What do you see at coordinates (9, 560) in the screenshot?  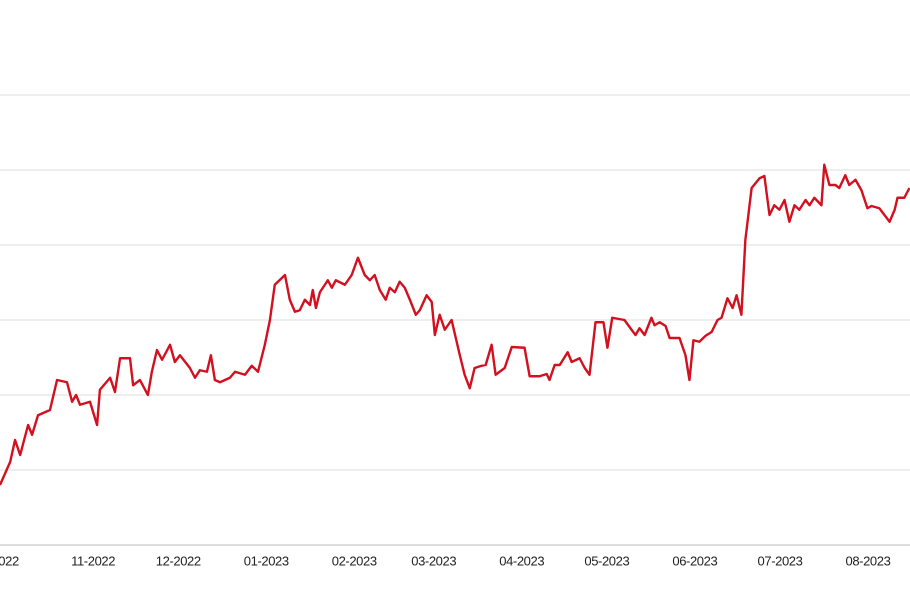 I see `x-tick-label: 2022` at bounding box center [9, 560].